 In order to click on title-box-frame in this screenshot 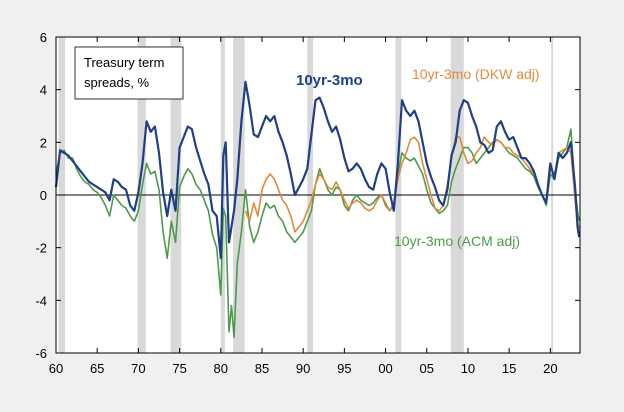, I will do `click(129, 73)`.